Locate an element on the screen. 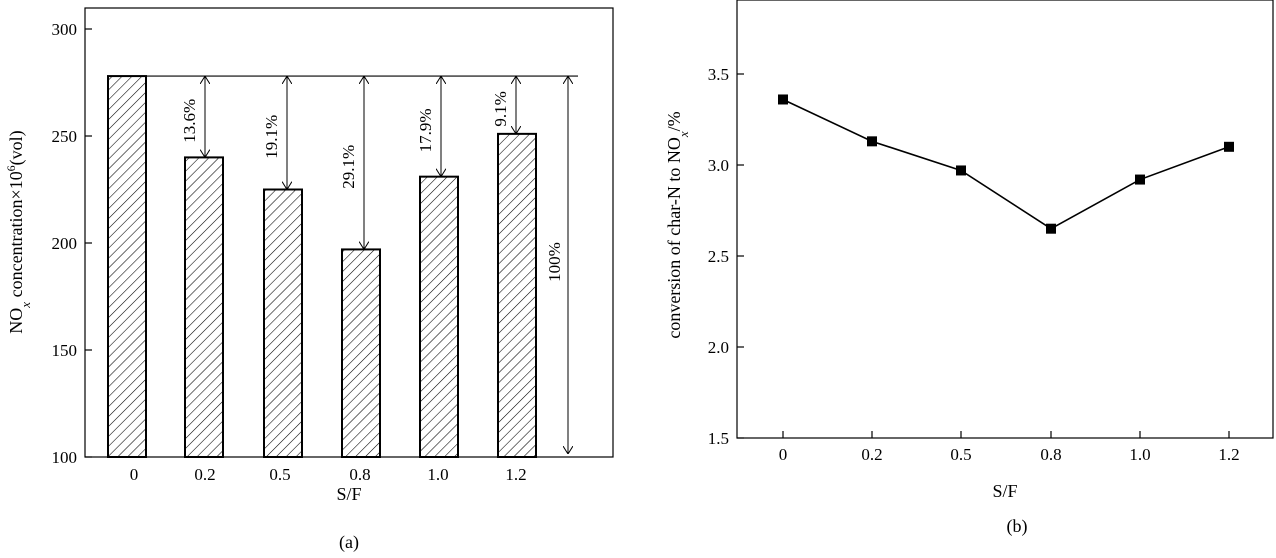 This screenshot has width=1276, height=558. chart-a-y-label: NOx concentration×106(vol) is located at coordinates (18, 231).